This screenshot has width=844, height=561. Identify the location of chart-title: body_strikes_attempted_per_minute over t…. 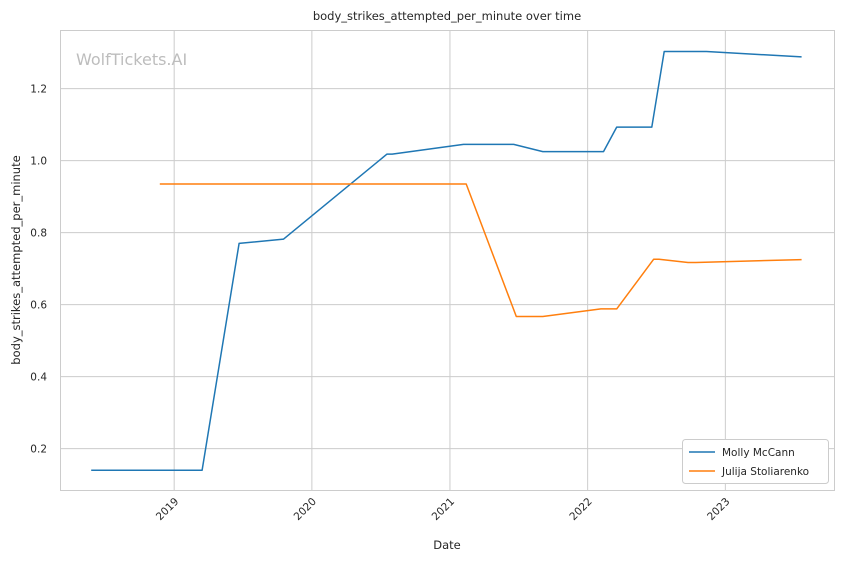
(447, 16).